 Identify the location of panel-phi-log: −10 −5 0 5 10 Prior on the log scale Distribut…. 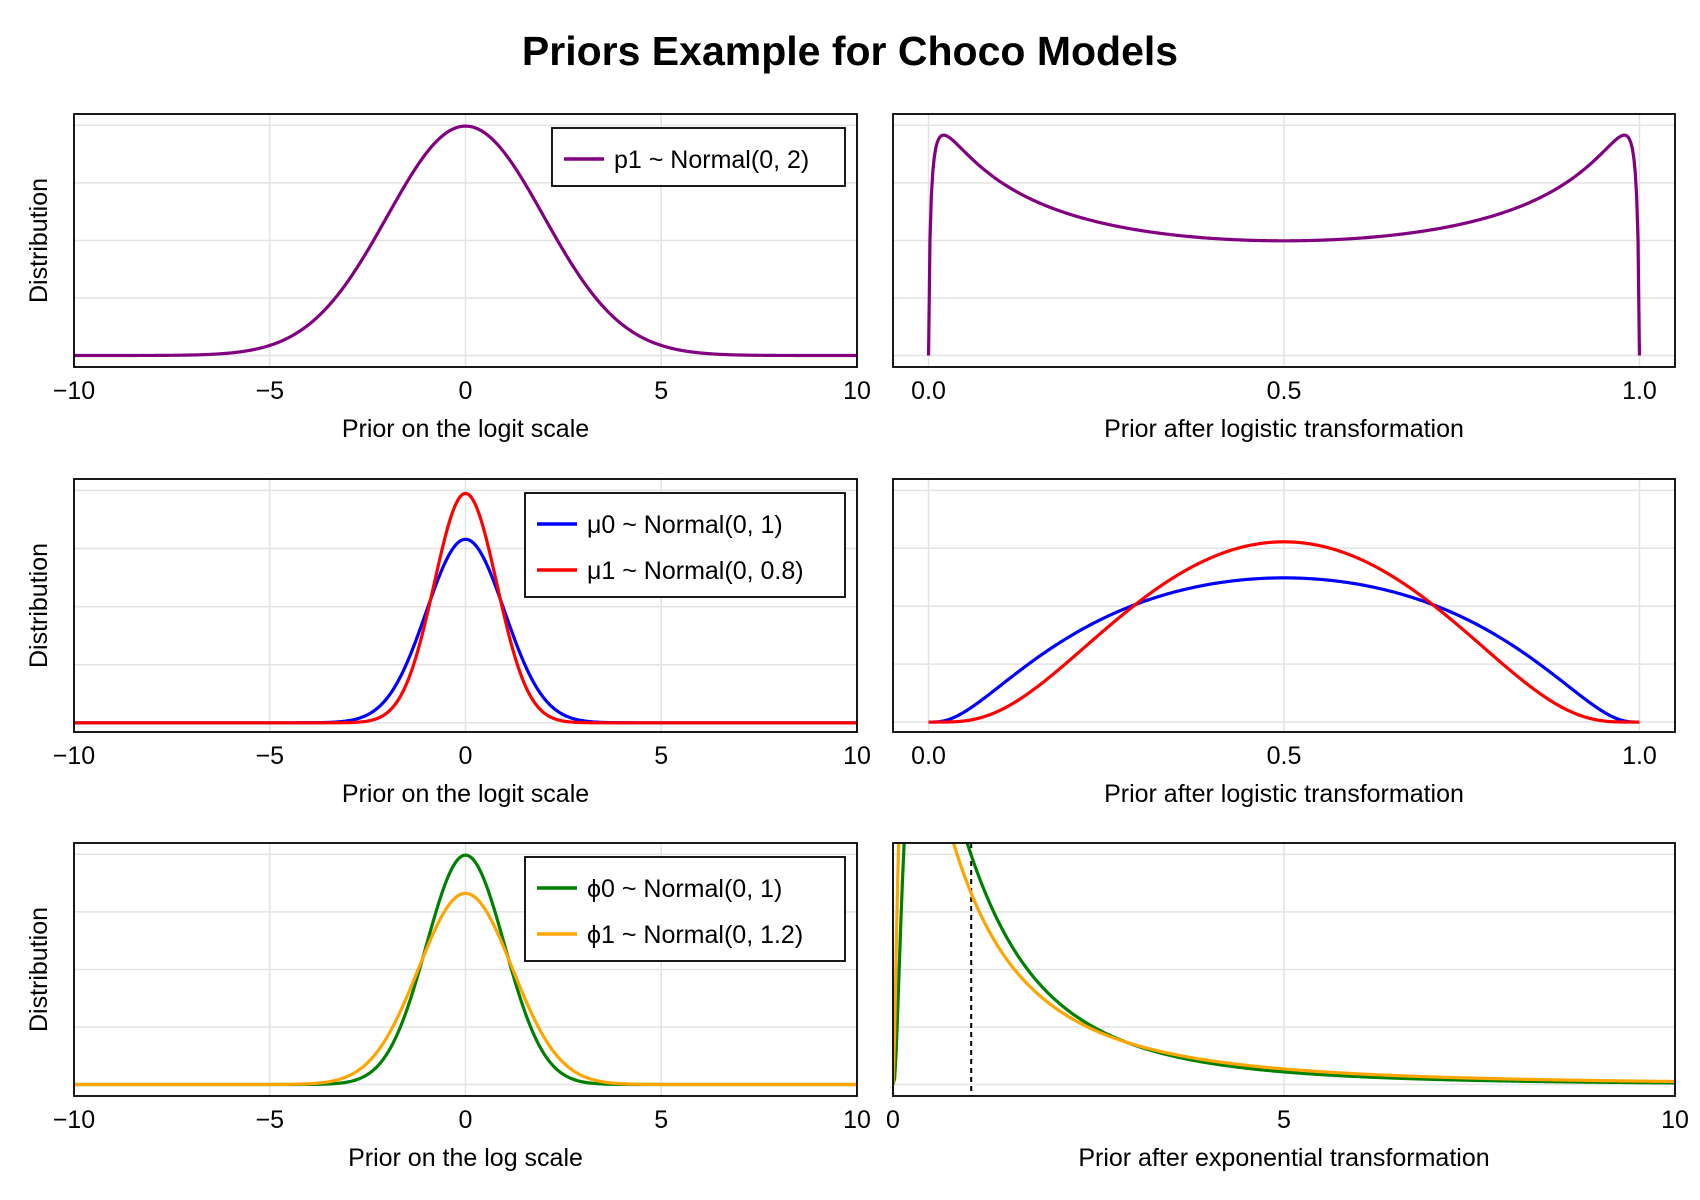
(448, 1007).